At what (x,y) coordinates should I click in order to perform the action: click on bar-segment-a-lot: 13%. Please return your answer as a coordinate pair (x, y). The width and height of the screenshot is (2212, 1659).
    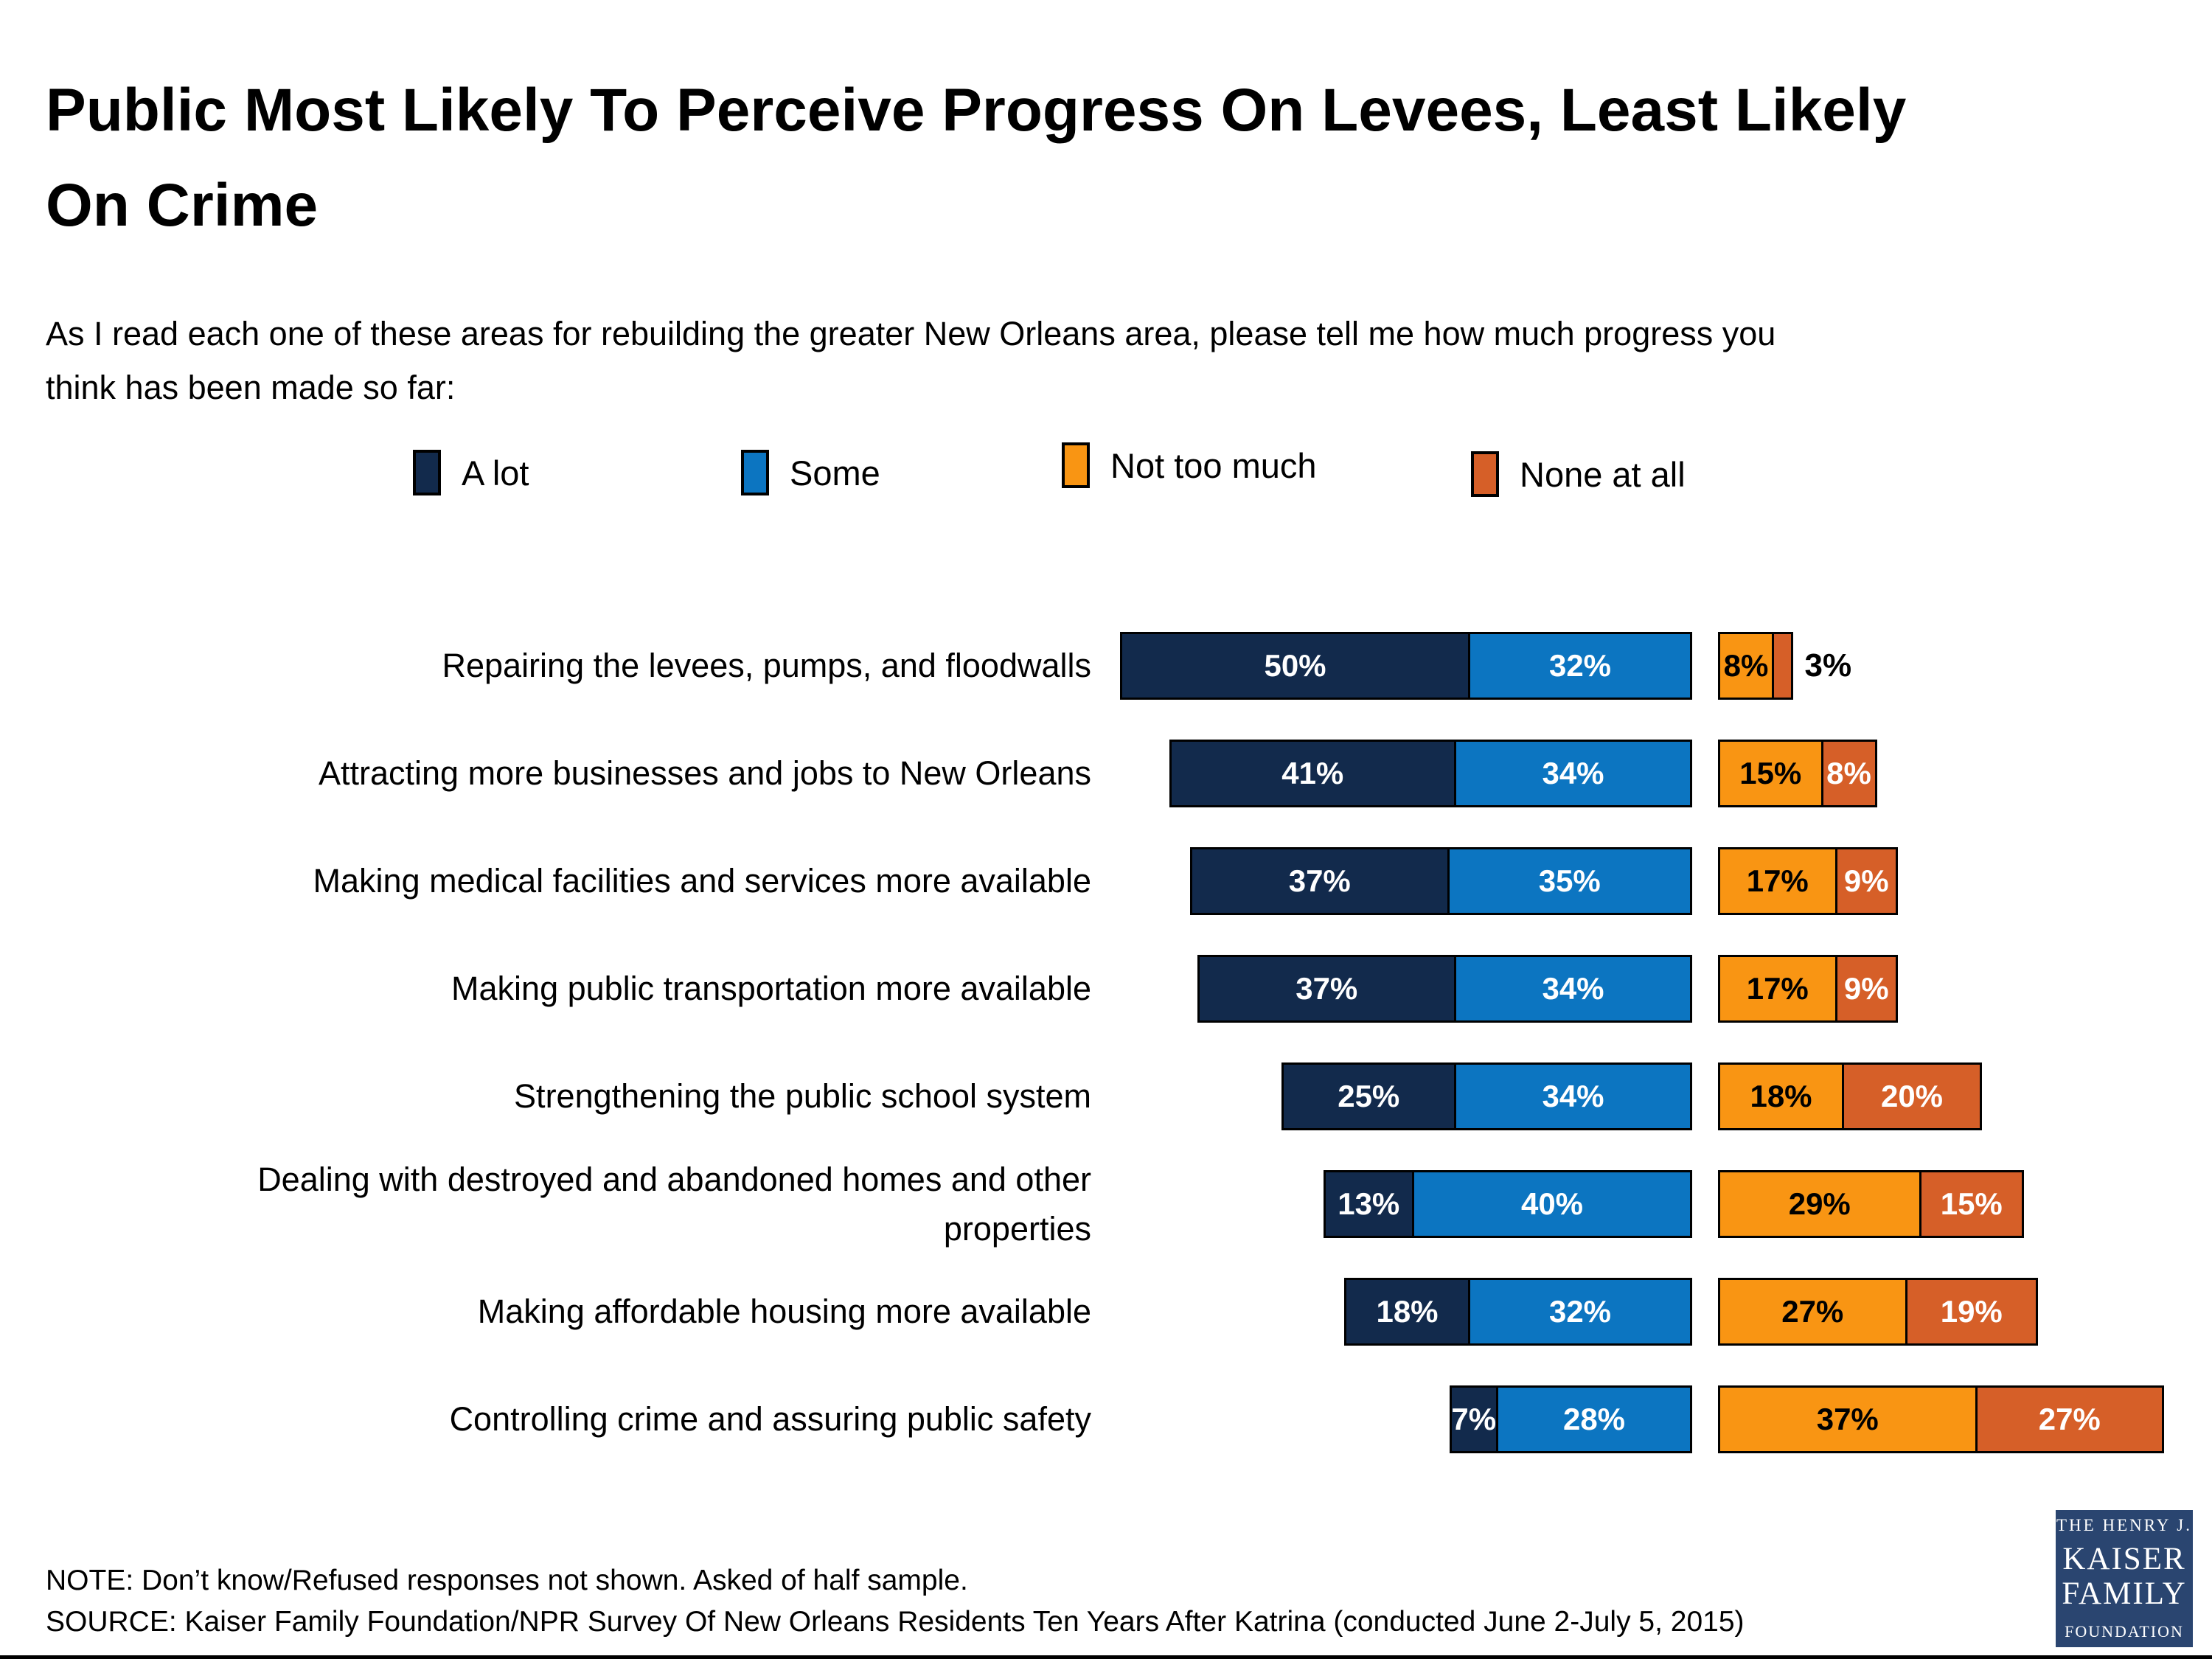
    Looking at the image, I should click on (1368, 1204).